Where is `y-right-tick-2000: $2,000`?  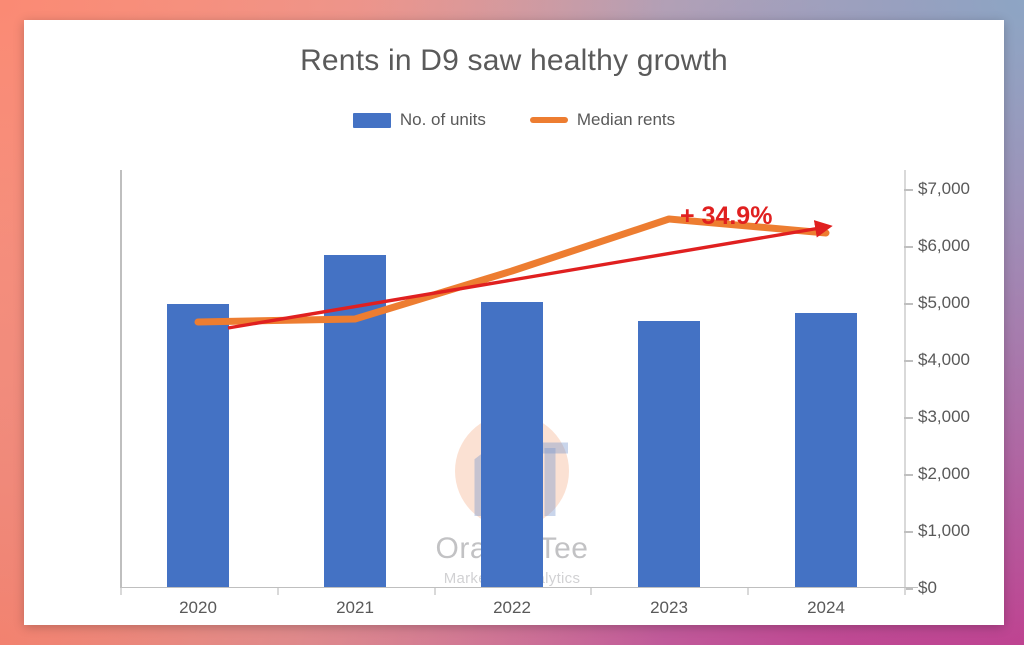
y-right-tick-2000: $2,000 is located at coordinates (944, 473).